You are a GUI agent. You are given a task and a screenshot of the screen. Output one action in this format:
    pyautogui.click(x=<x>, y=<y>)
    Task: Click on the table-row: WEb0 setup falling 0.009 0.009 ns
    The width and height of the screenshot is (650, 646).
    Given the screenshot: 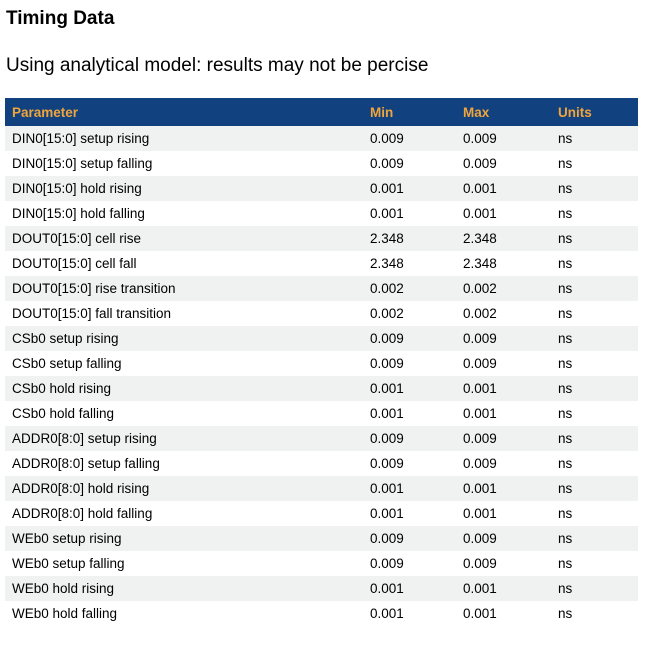 What is the action you would take?
    pyautogui.click(x=321, y=563)
    